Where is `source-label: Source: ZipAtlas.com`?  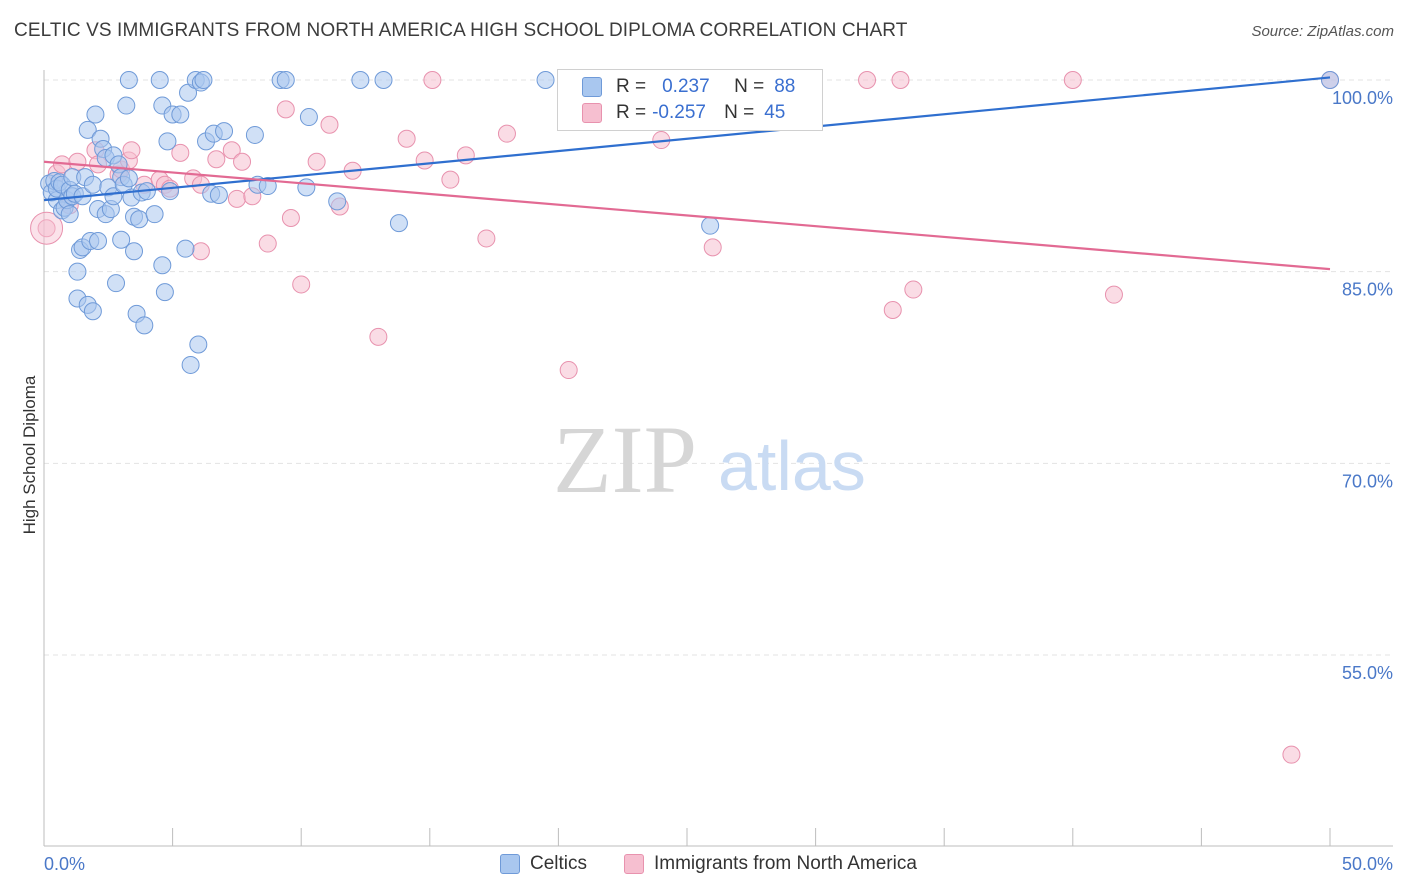 source-label: Source: ZipAtlas.com is located at coordinates (1322, 31).